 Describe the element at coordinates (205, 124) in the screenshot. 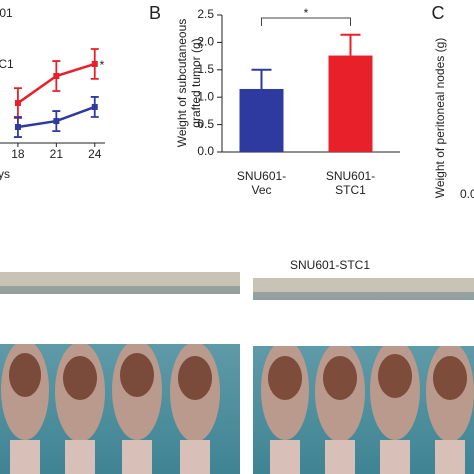

I see `y-tick-label: 0.5` at that location.